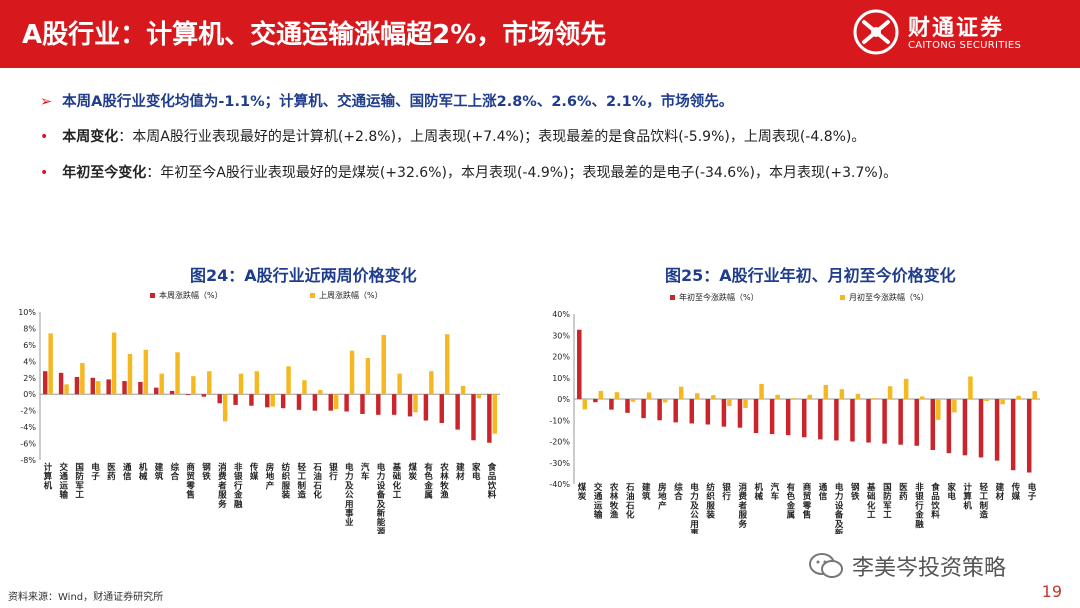  What do you see at coordinates (810, 275) in the screenshot?
I see `chart25-title: 图25：A股行业年初、月初至今价格变化` at bounding box center [810, 275].